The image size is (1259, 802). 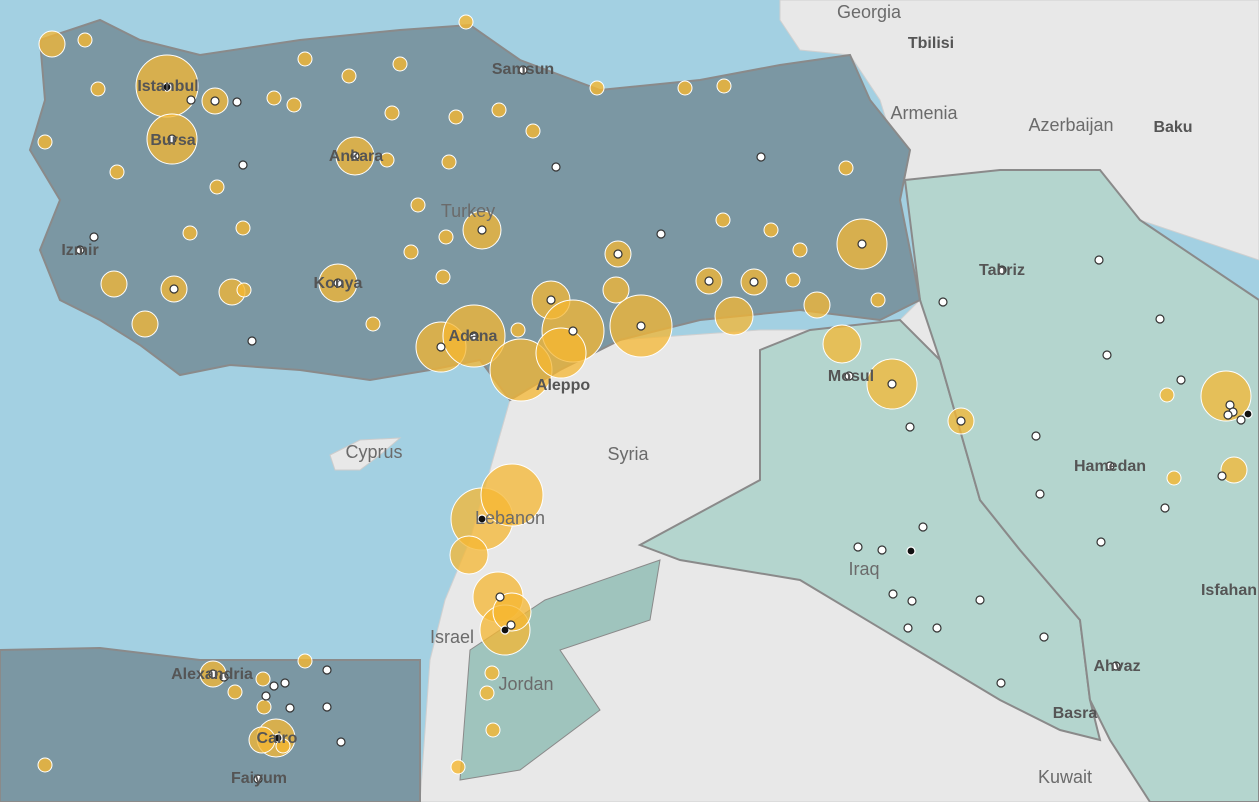 What do you see at coordinates (563, 385) in the screenshot?
I see `city-label: Aleppo` at bounding box center [563, 385].